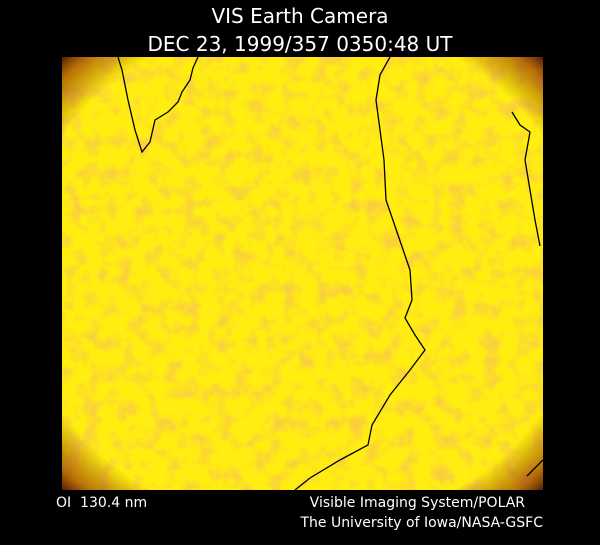 The image size is (600, 545). What do you see at coordinates (299, 16) in the screenshot?
I see `title: VIS Earth Camera` at bounding box center [299, 16].